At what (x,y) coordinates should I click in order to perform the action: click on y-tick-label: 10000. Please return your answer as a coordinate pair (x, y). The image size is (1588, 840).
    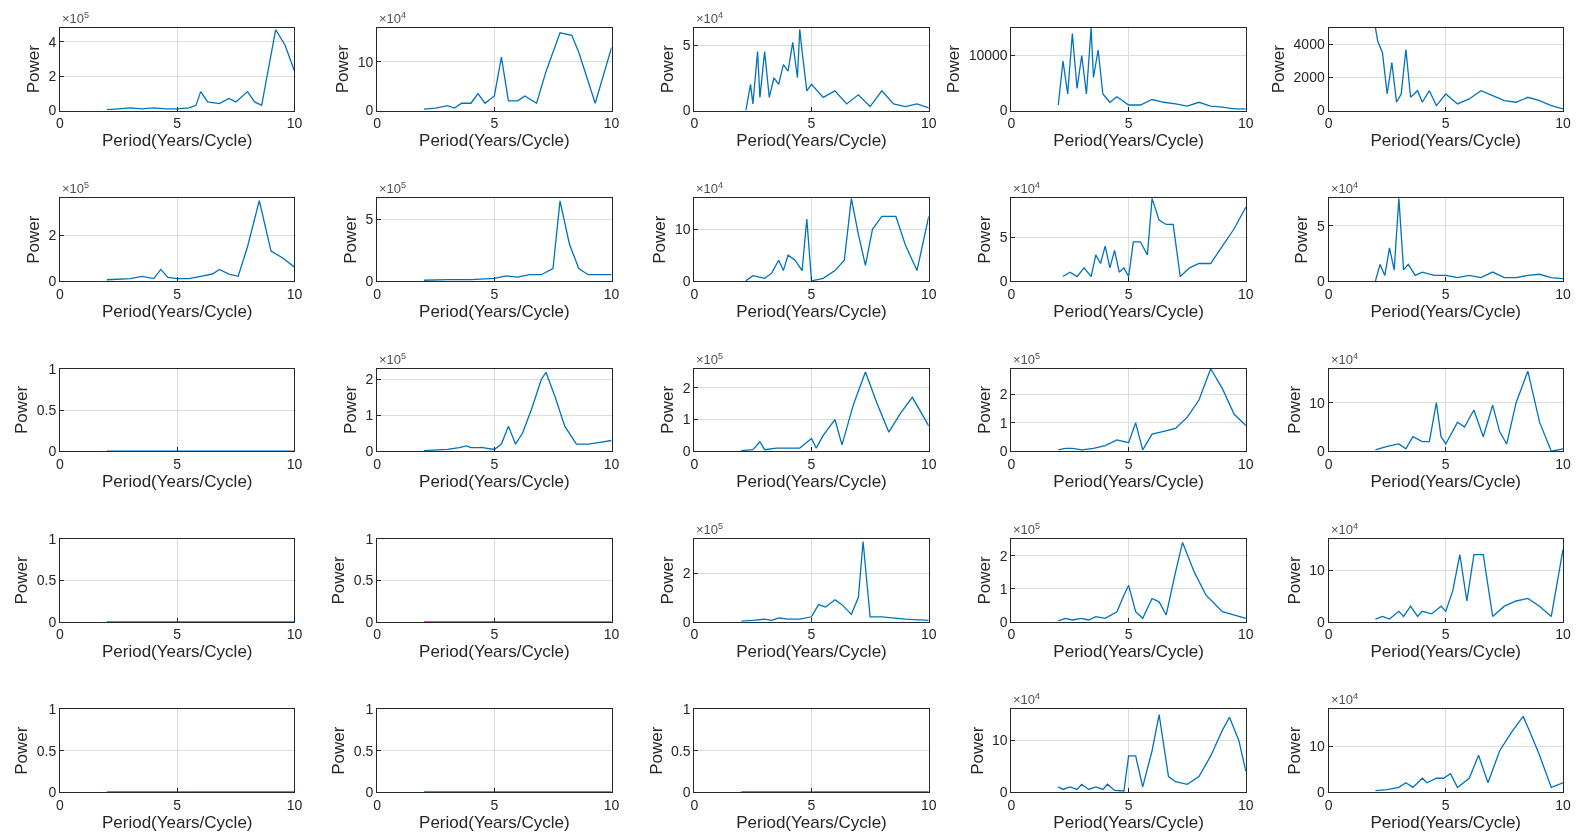
    Looking at the image, I should click on (988, 55).